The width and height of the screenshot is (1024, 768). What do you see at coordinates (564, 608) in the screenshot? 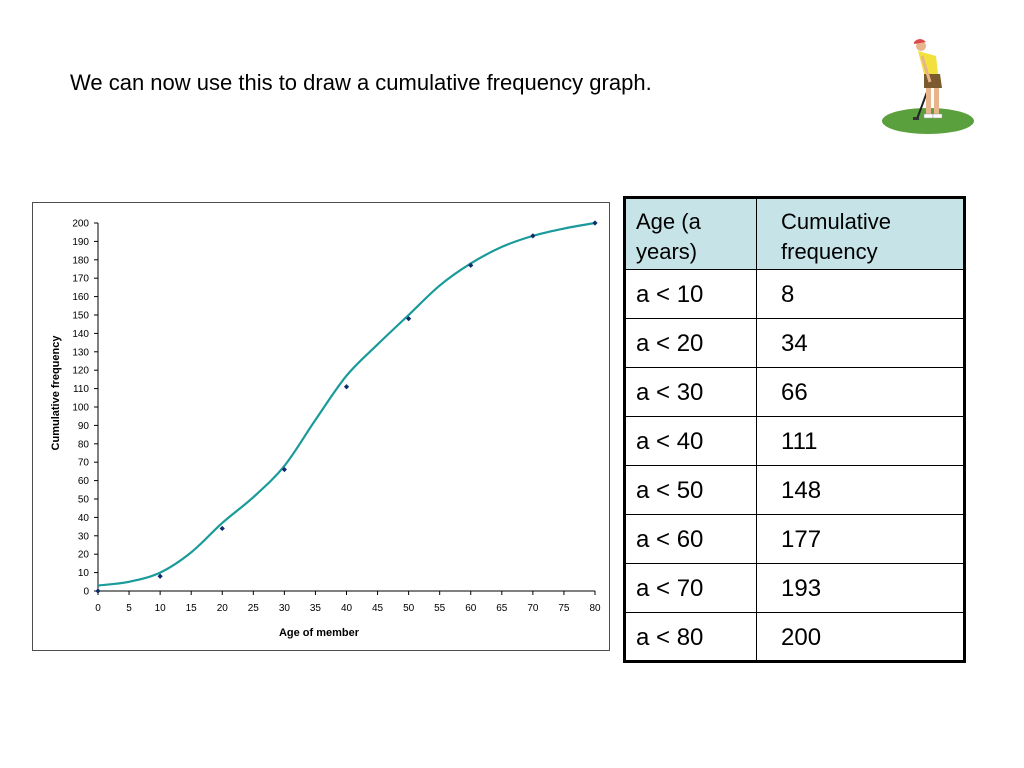
I see `x-tick-label: 75` at bounding box center [564, 608].